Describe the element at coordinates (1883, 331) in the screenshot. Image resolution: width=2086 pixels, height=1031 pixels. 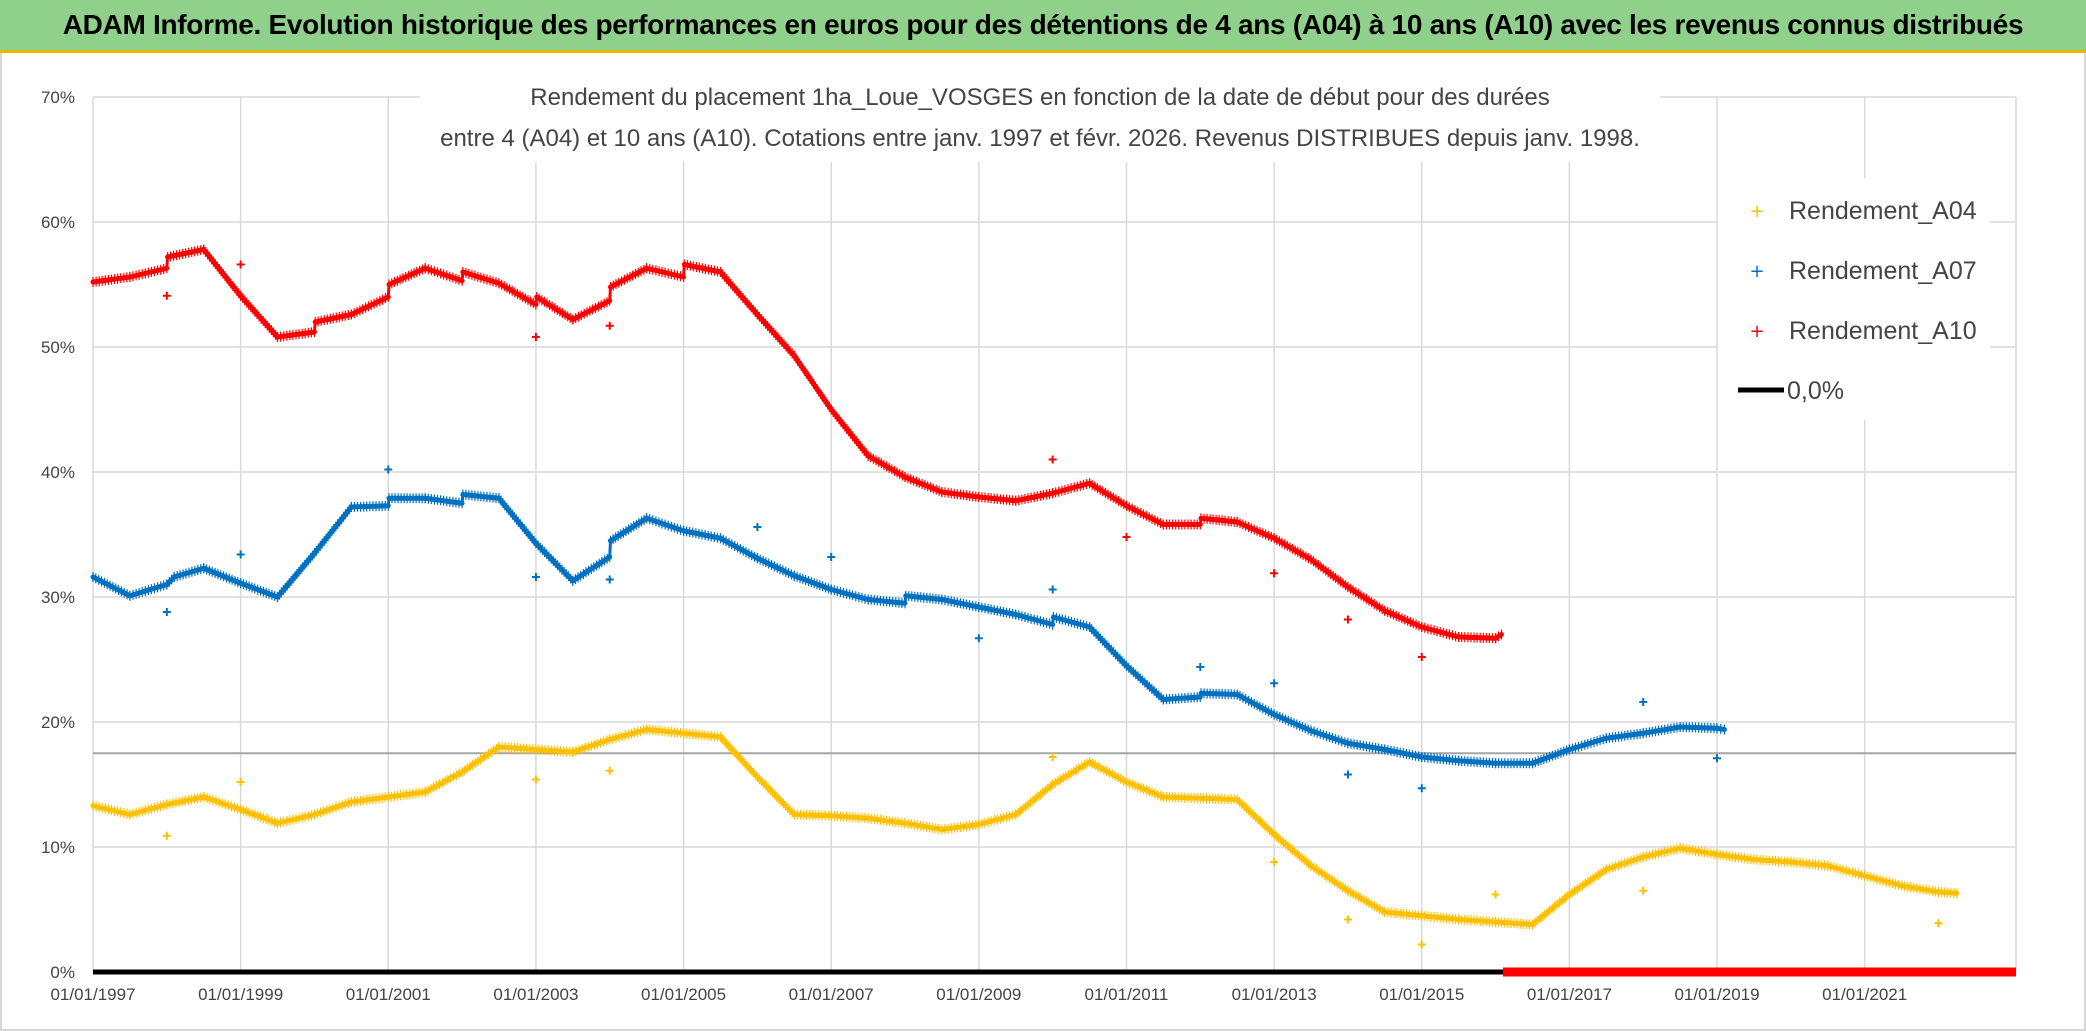
I see `legend-label-a10: Rendement_A10` at that location.